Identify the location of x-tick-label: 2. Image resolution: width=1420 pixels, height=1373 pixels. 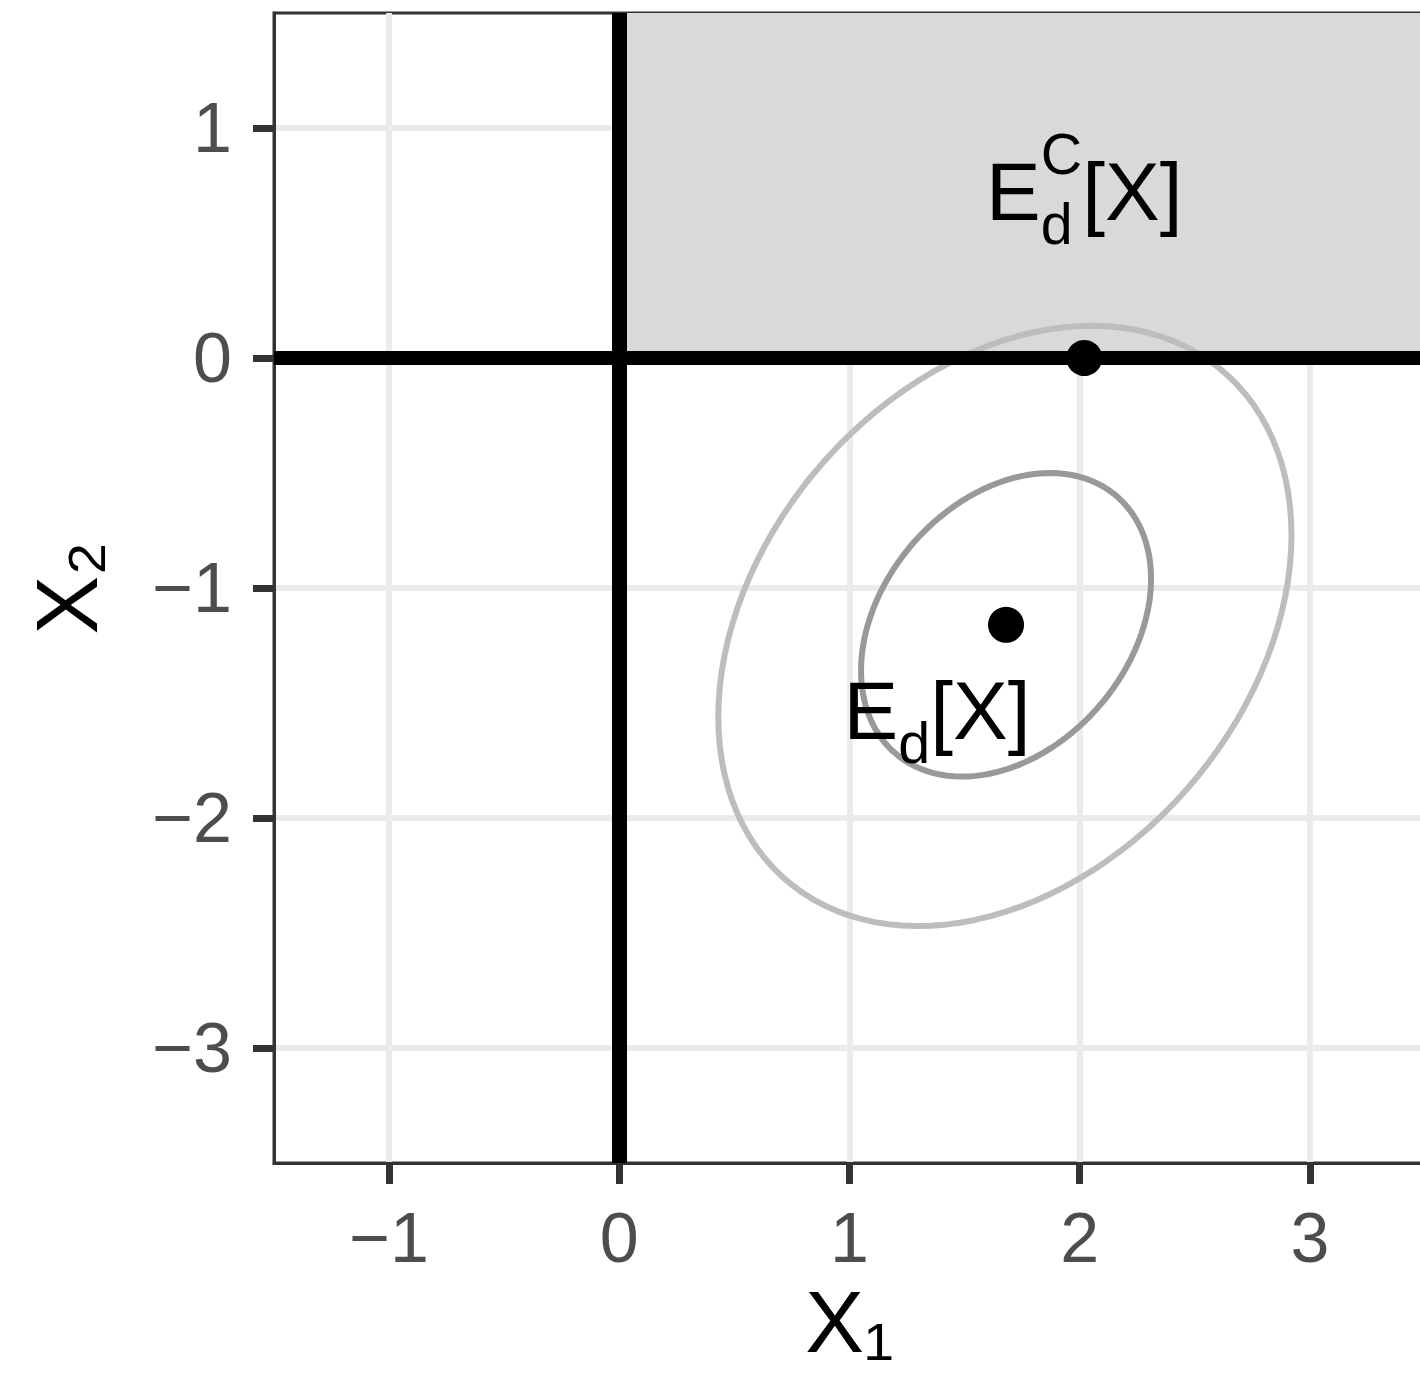
(1080, 1238).